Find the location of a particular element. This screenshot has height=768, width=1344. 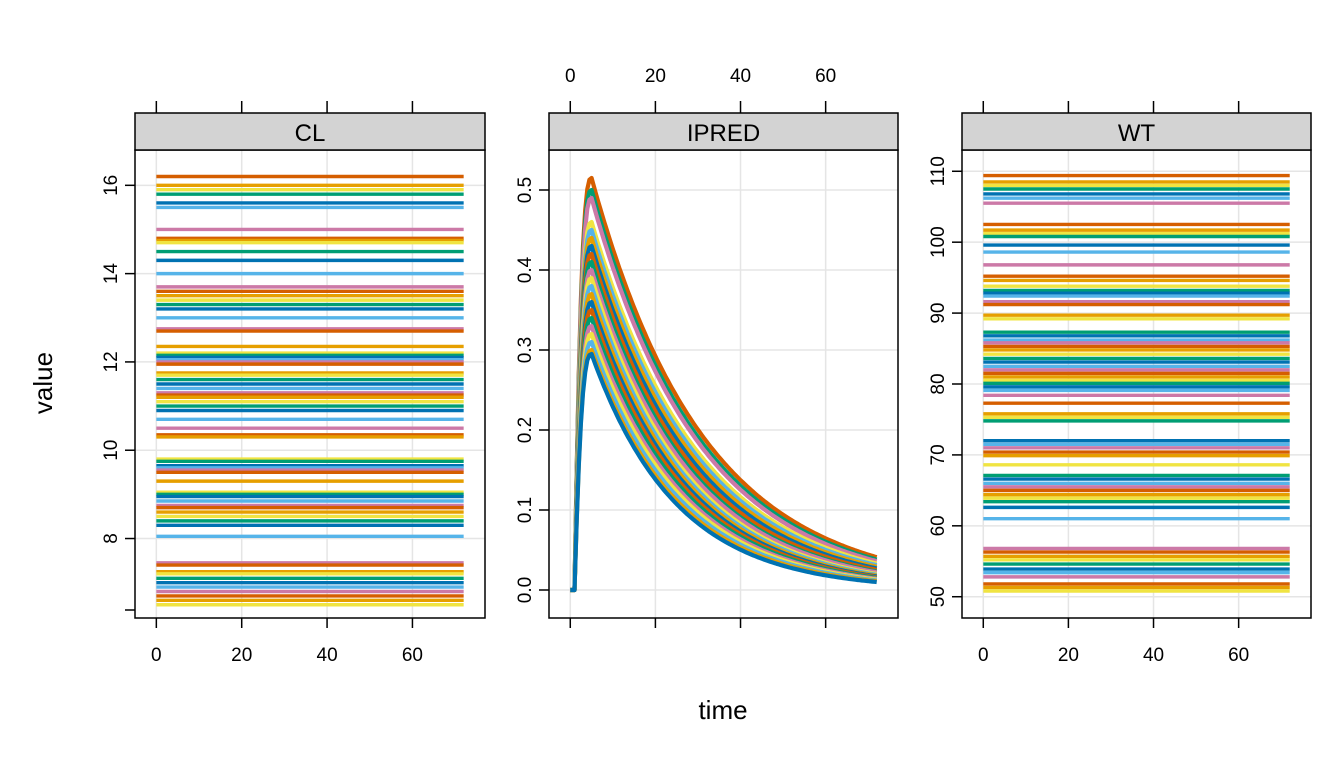

y-tick-label: 10 is located at coordinates (111, 450).